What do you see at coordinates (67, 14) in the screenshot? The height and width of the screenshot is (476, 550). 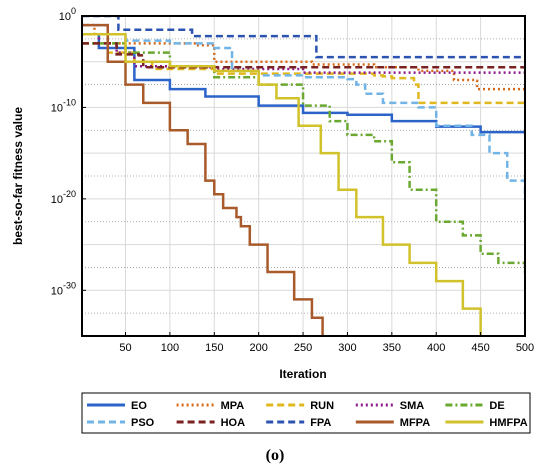 I see `y-tick-label: 100` at bounding box center [67, 14].